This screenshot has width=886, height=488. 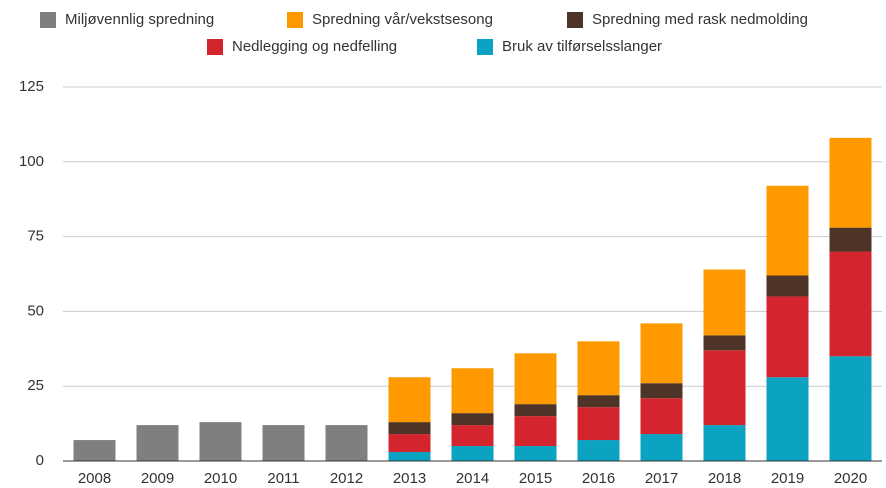 I want to click on legend-label: Miljøvennlig spredning, so click(x=139, y=19).